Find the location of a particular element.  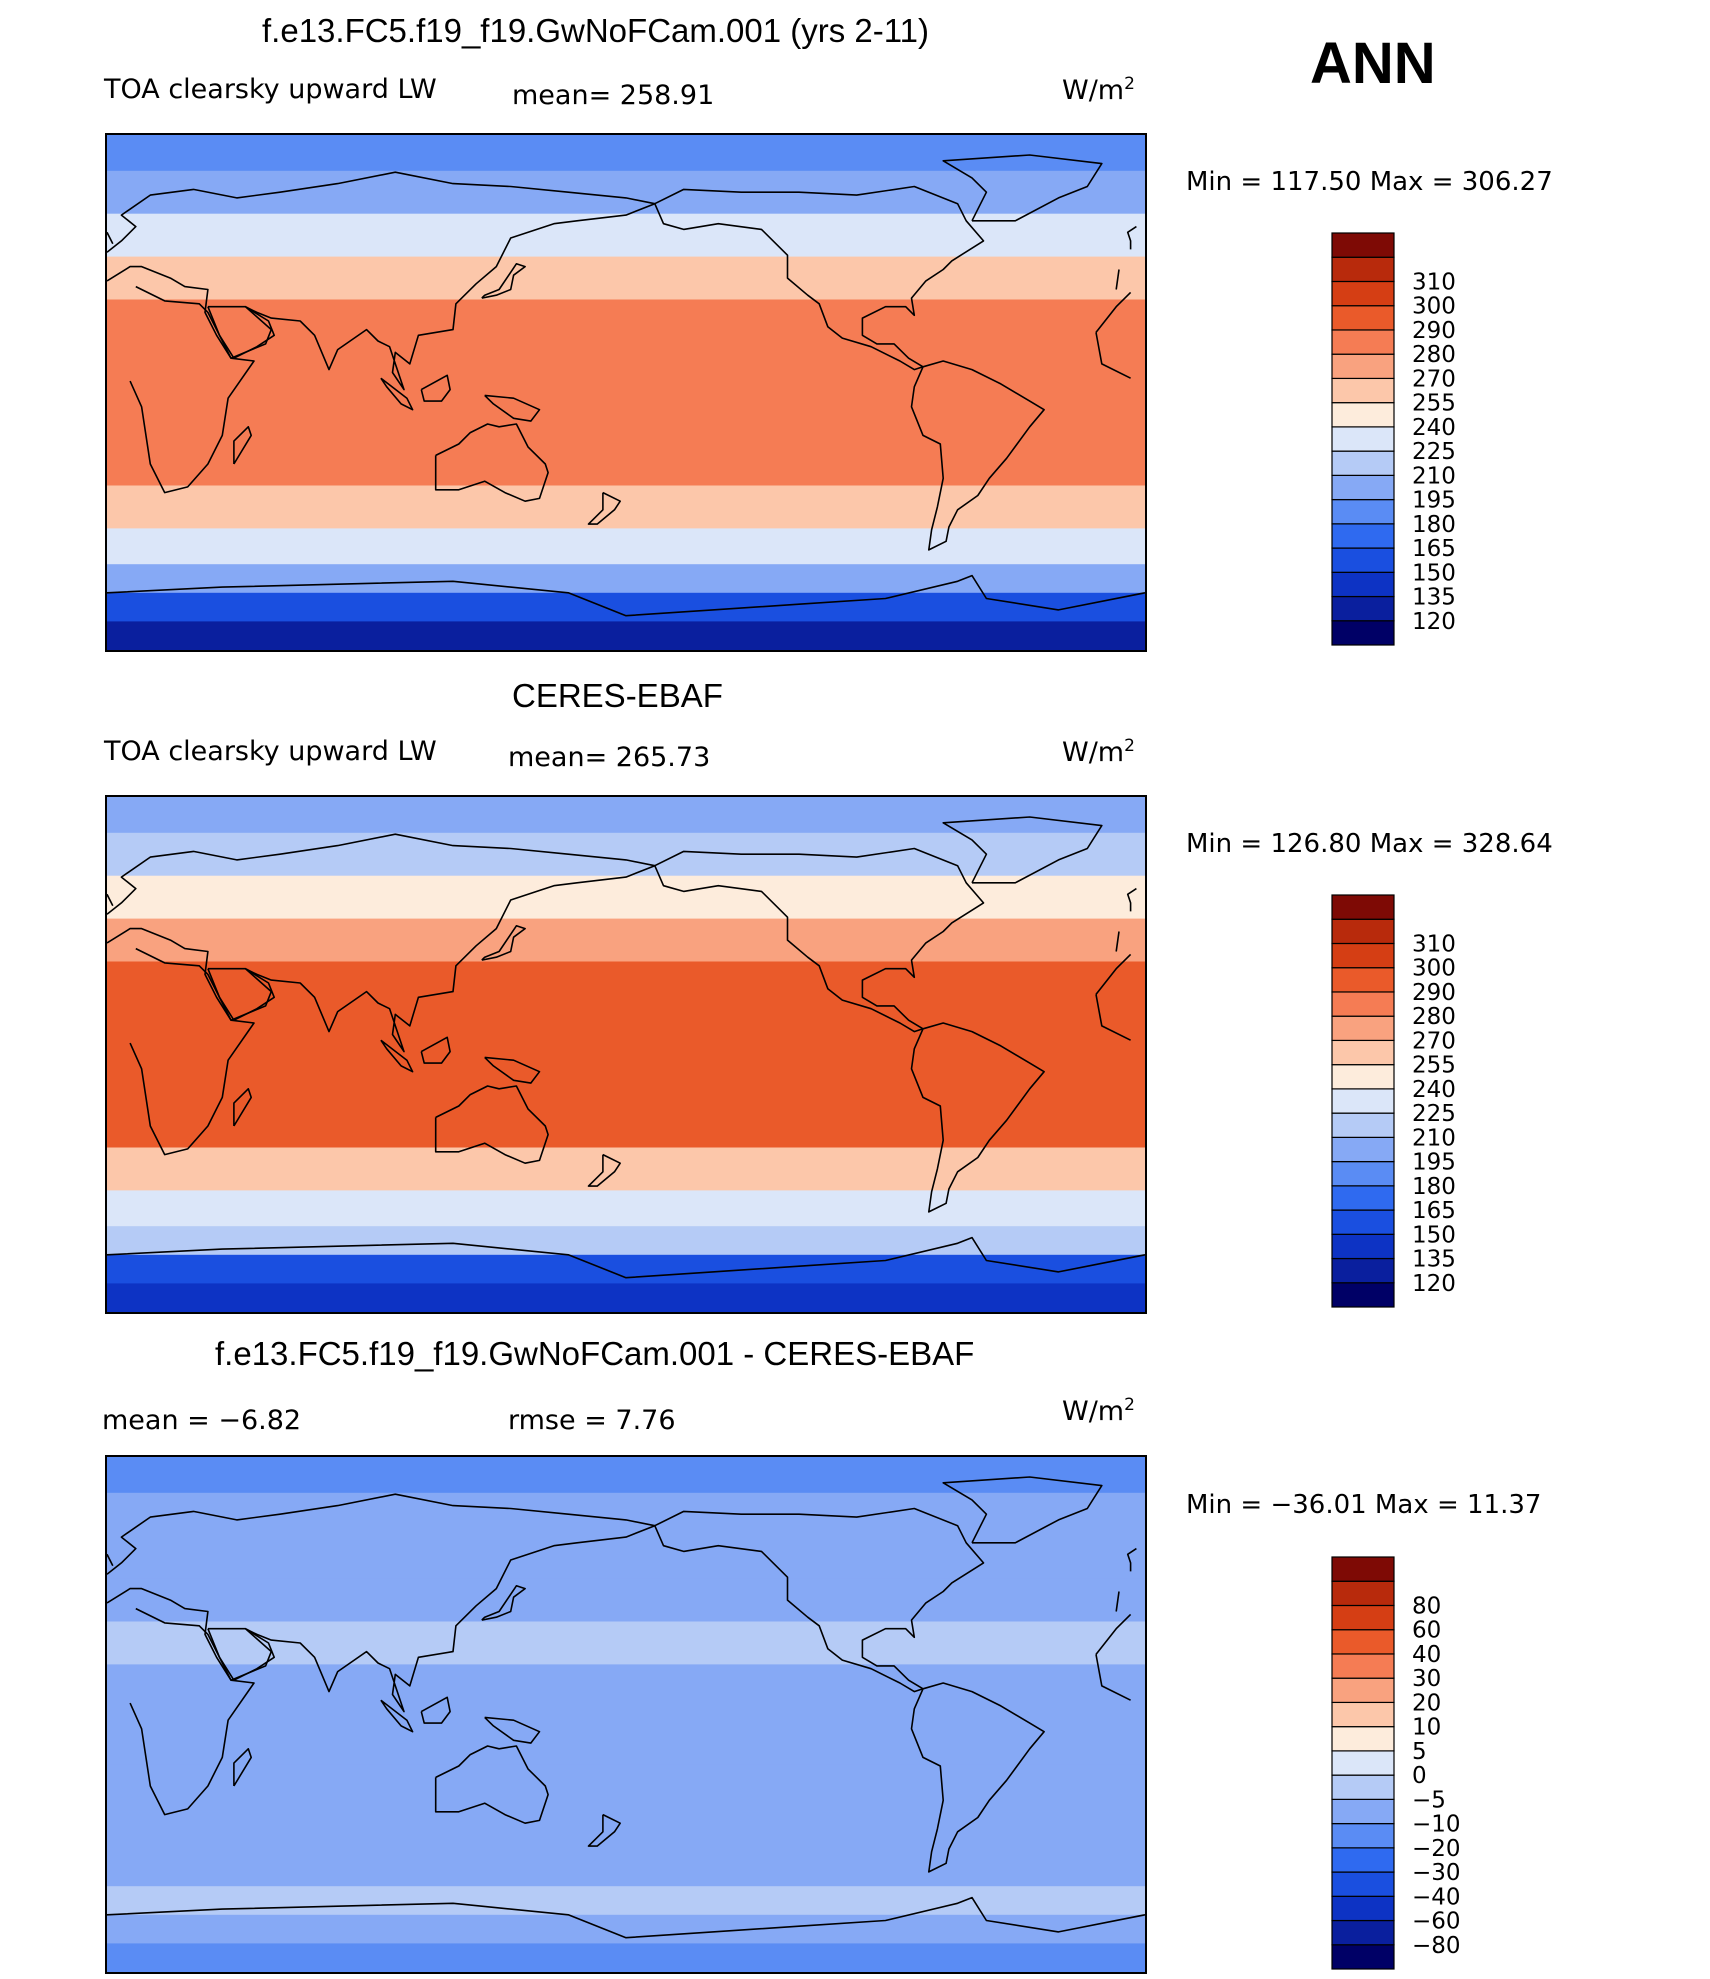

panel2-units: W/m2 is located at coordinates (1098, 752).